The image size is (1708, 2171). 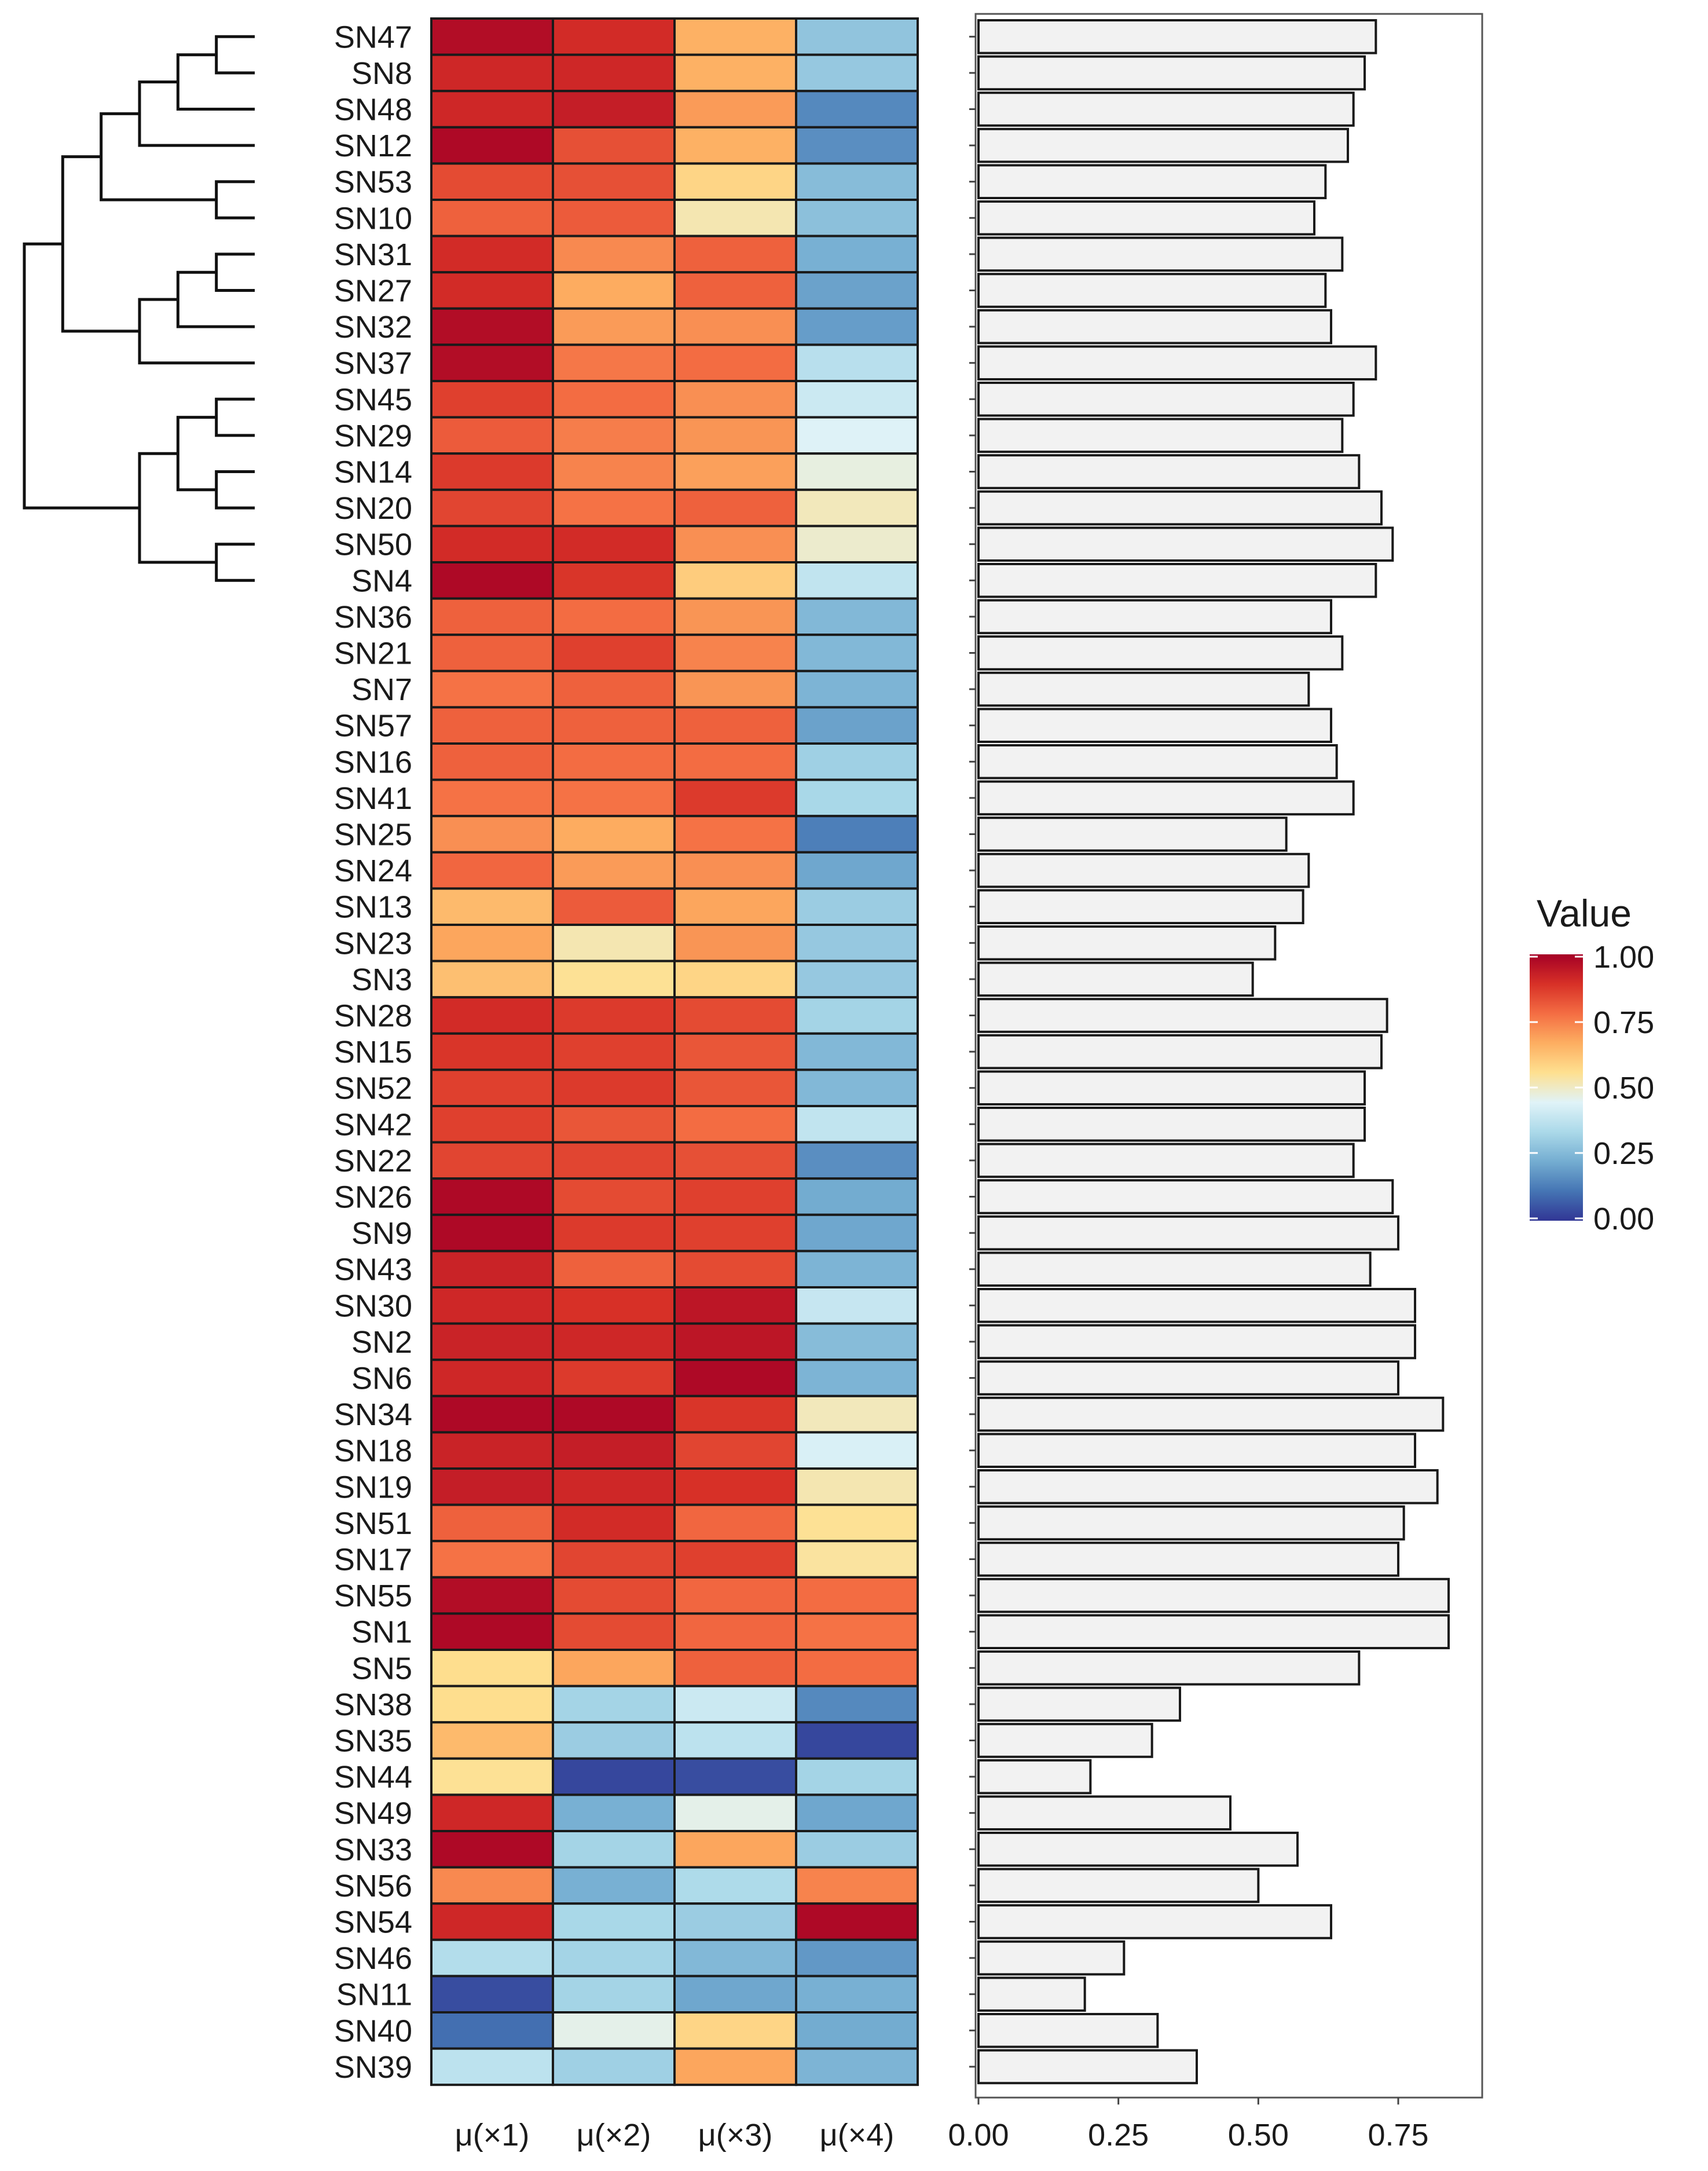 What do you see at coordinates (373, 653) in the screenshot?
I see `row-label: SN21` at bounding box center [373, 653].